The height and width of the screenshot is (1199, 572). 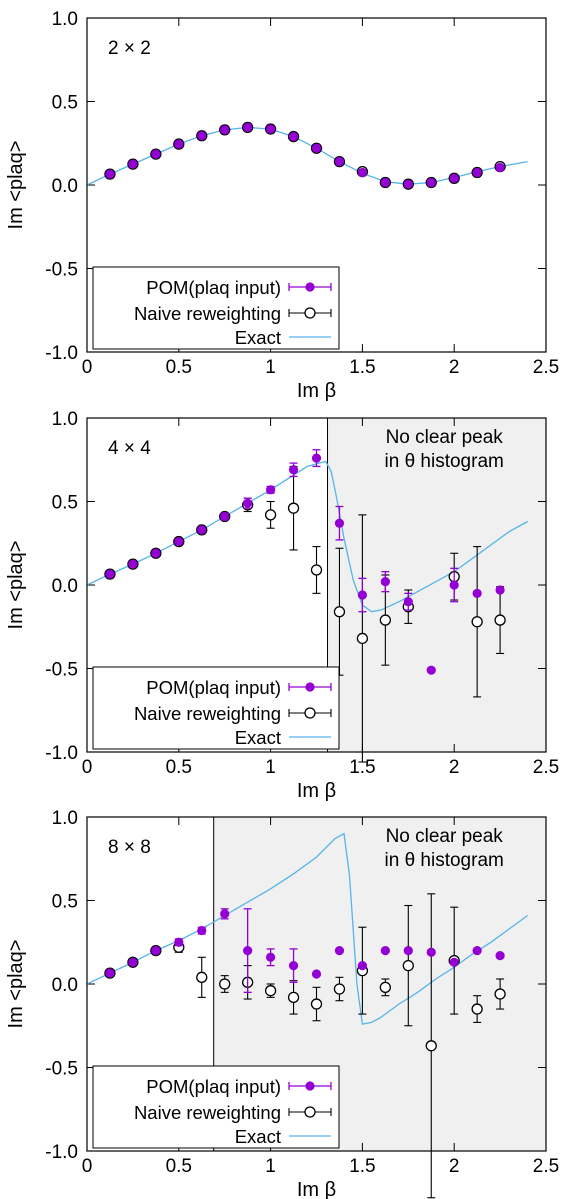 I want to click on lattice-label: 8 × 8, so click(x=129, y=847).